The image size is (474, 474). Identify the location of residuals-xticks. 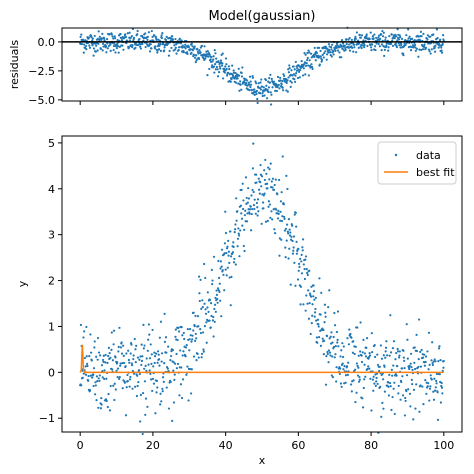
(262, 103).